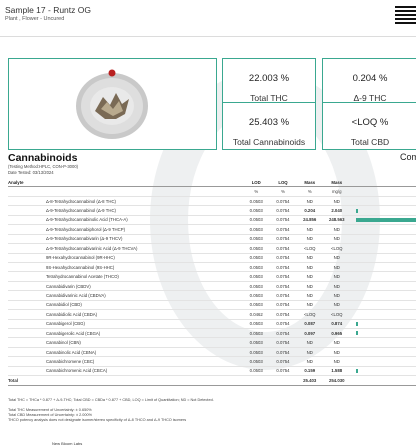 This screenshot has height=447, width=416. I want to click on lab-name: New Bloom Labs, so click(67, 443).